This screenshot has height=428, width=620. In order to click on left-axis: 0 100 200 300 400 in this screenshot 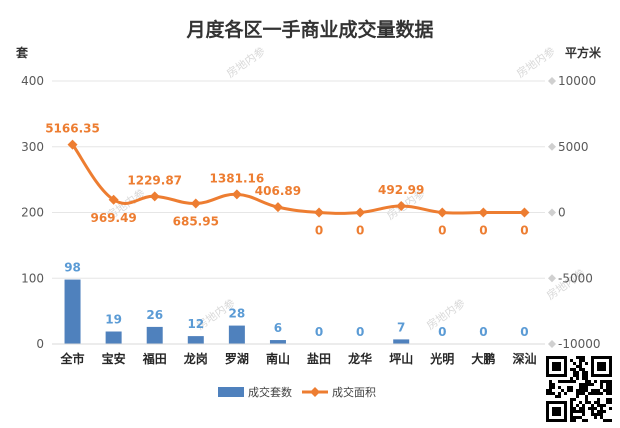, I will do `click(32, 212)`.